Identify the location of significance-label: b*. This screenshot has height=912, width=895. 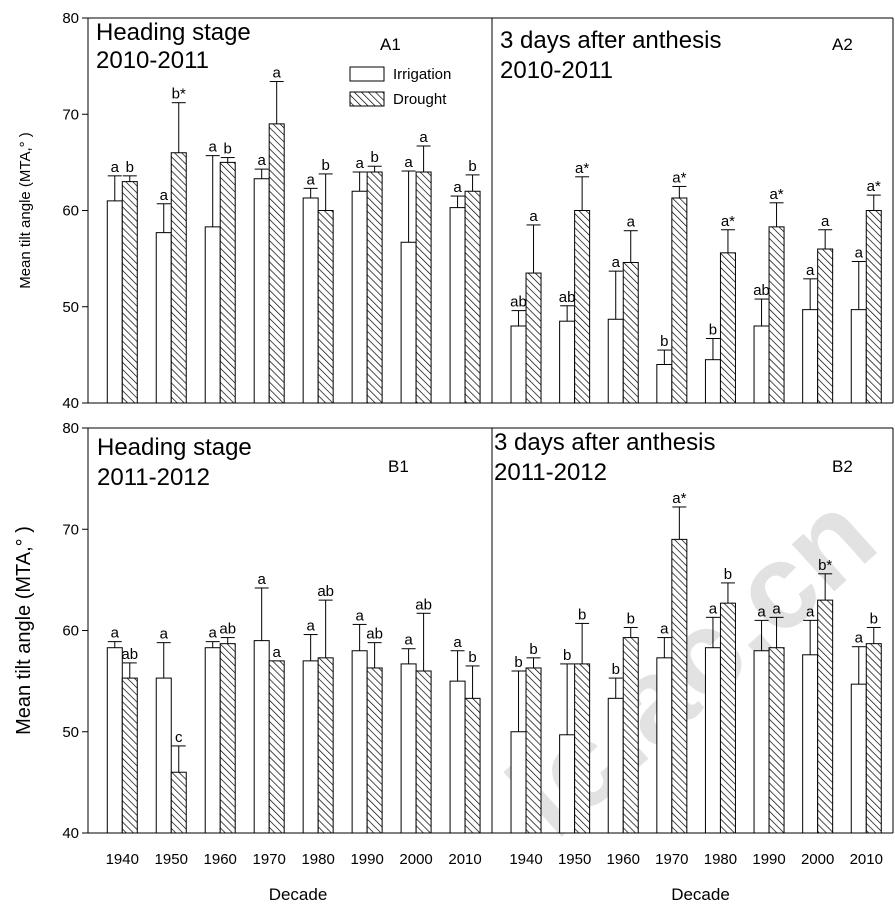
(179, 94).